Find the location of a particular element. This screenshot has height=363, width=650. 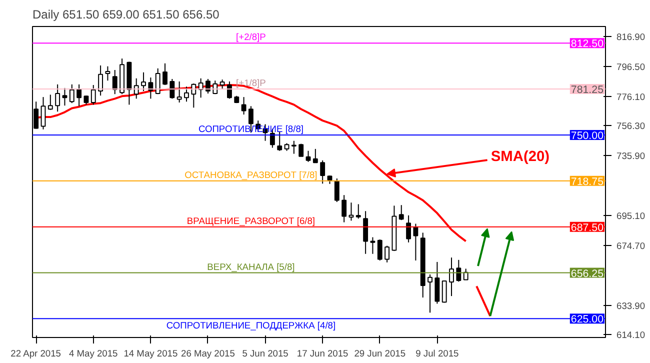

x-tick-label: 9 Jul 2015 is located at coordinates (437, 353).